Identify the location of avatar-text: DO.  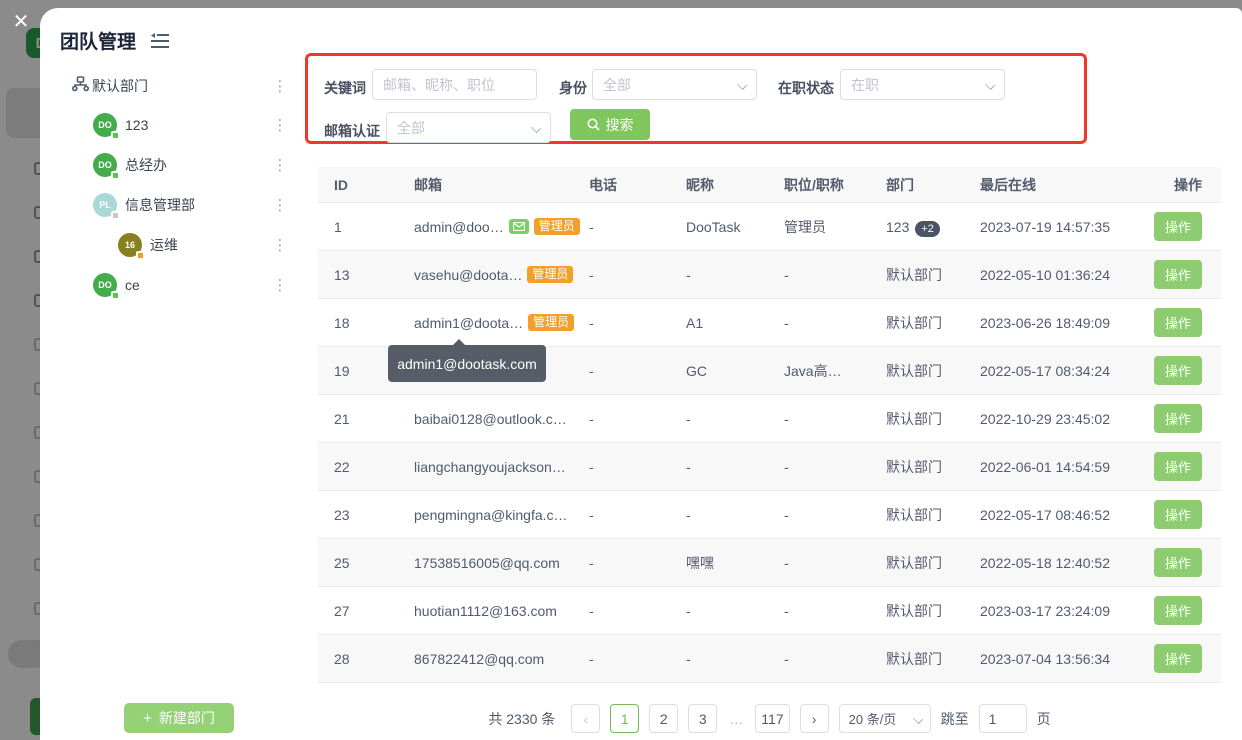
(105, 165).